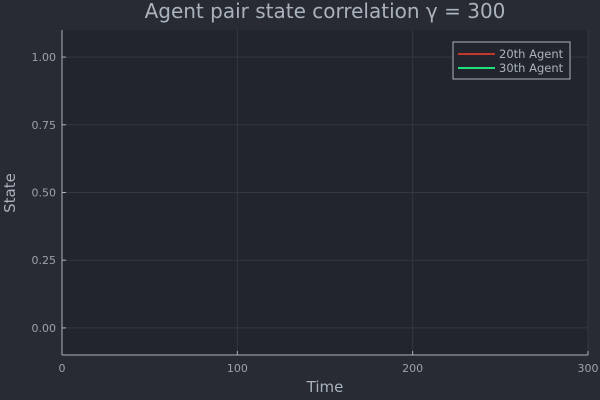  I want to click on y-axis-label: State, so click(10, 193).